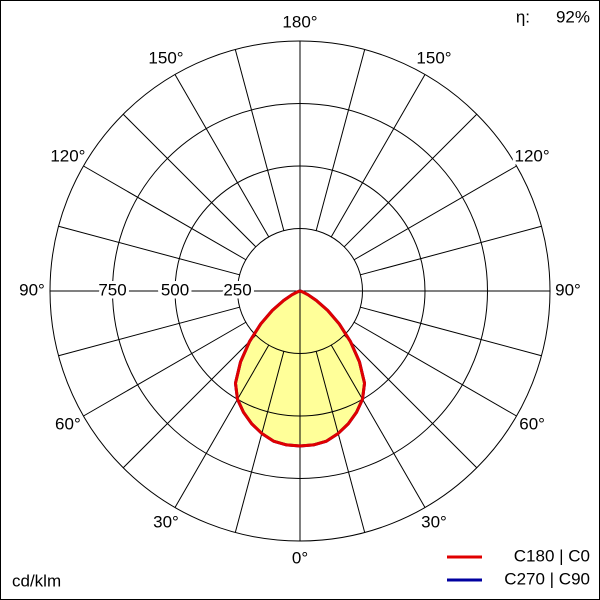 This screenshot has height=600, width=600. Describe the element at coordinates (552, 555) in the screenshot. I see `legend-label: C180 | C0` at that location.